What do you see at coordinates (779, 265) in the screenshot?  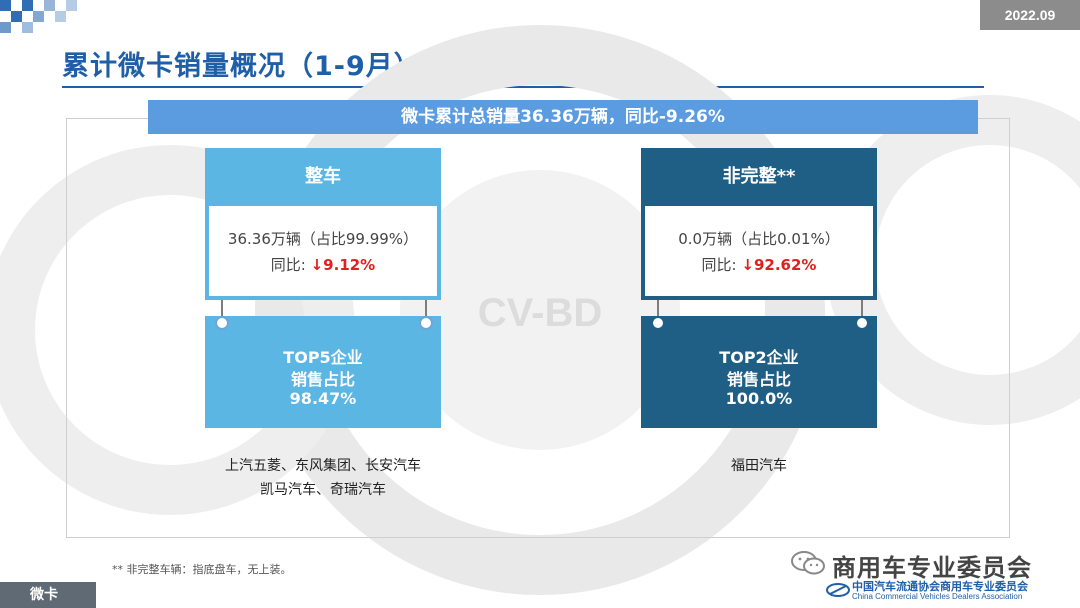 I see `yoy-value: ↓92.62%` at bounding box center [779, 265].